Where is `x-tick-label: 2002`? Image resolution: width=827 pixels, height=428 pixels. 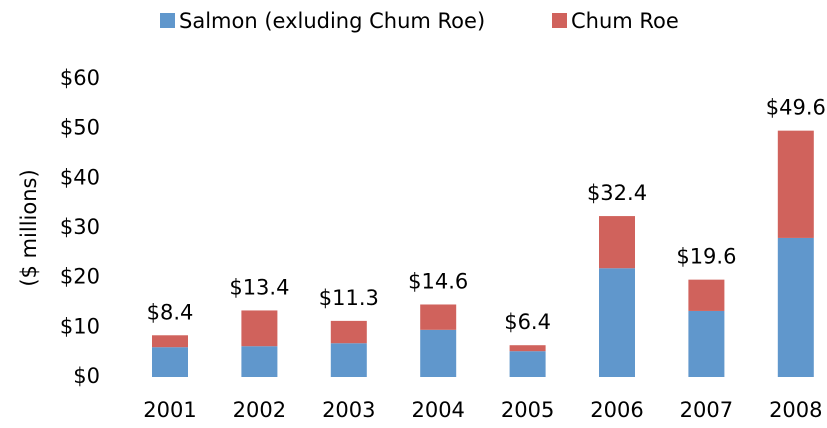 x-tick-label: 2002 is located at coordinates (259, 410).